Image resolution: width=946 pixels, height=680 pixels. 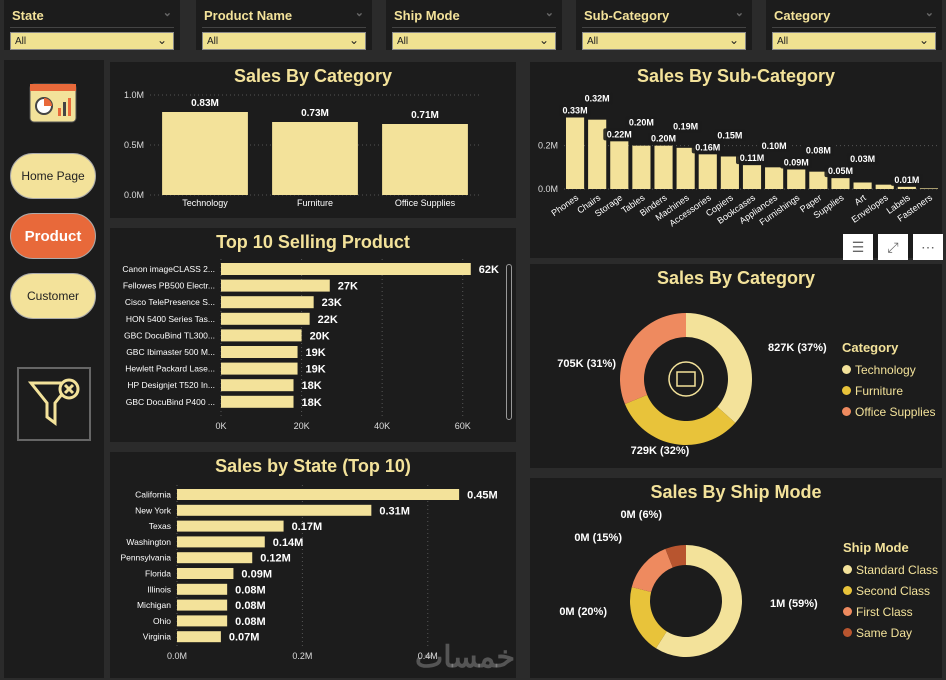 I want to click on y-tick-label: Illinois, so click(x=159, y=589).